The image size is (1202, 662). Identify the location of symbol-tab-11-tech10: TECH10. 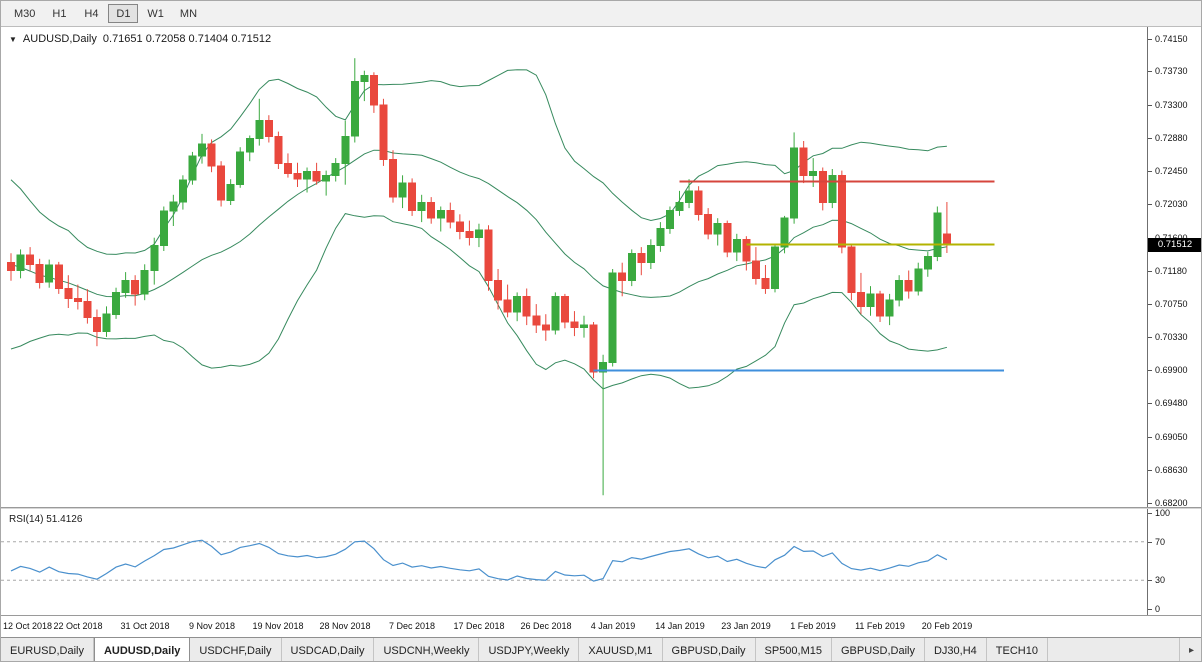
(1017, 649).